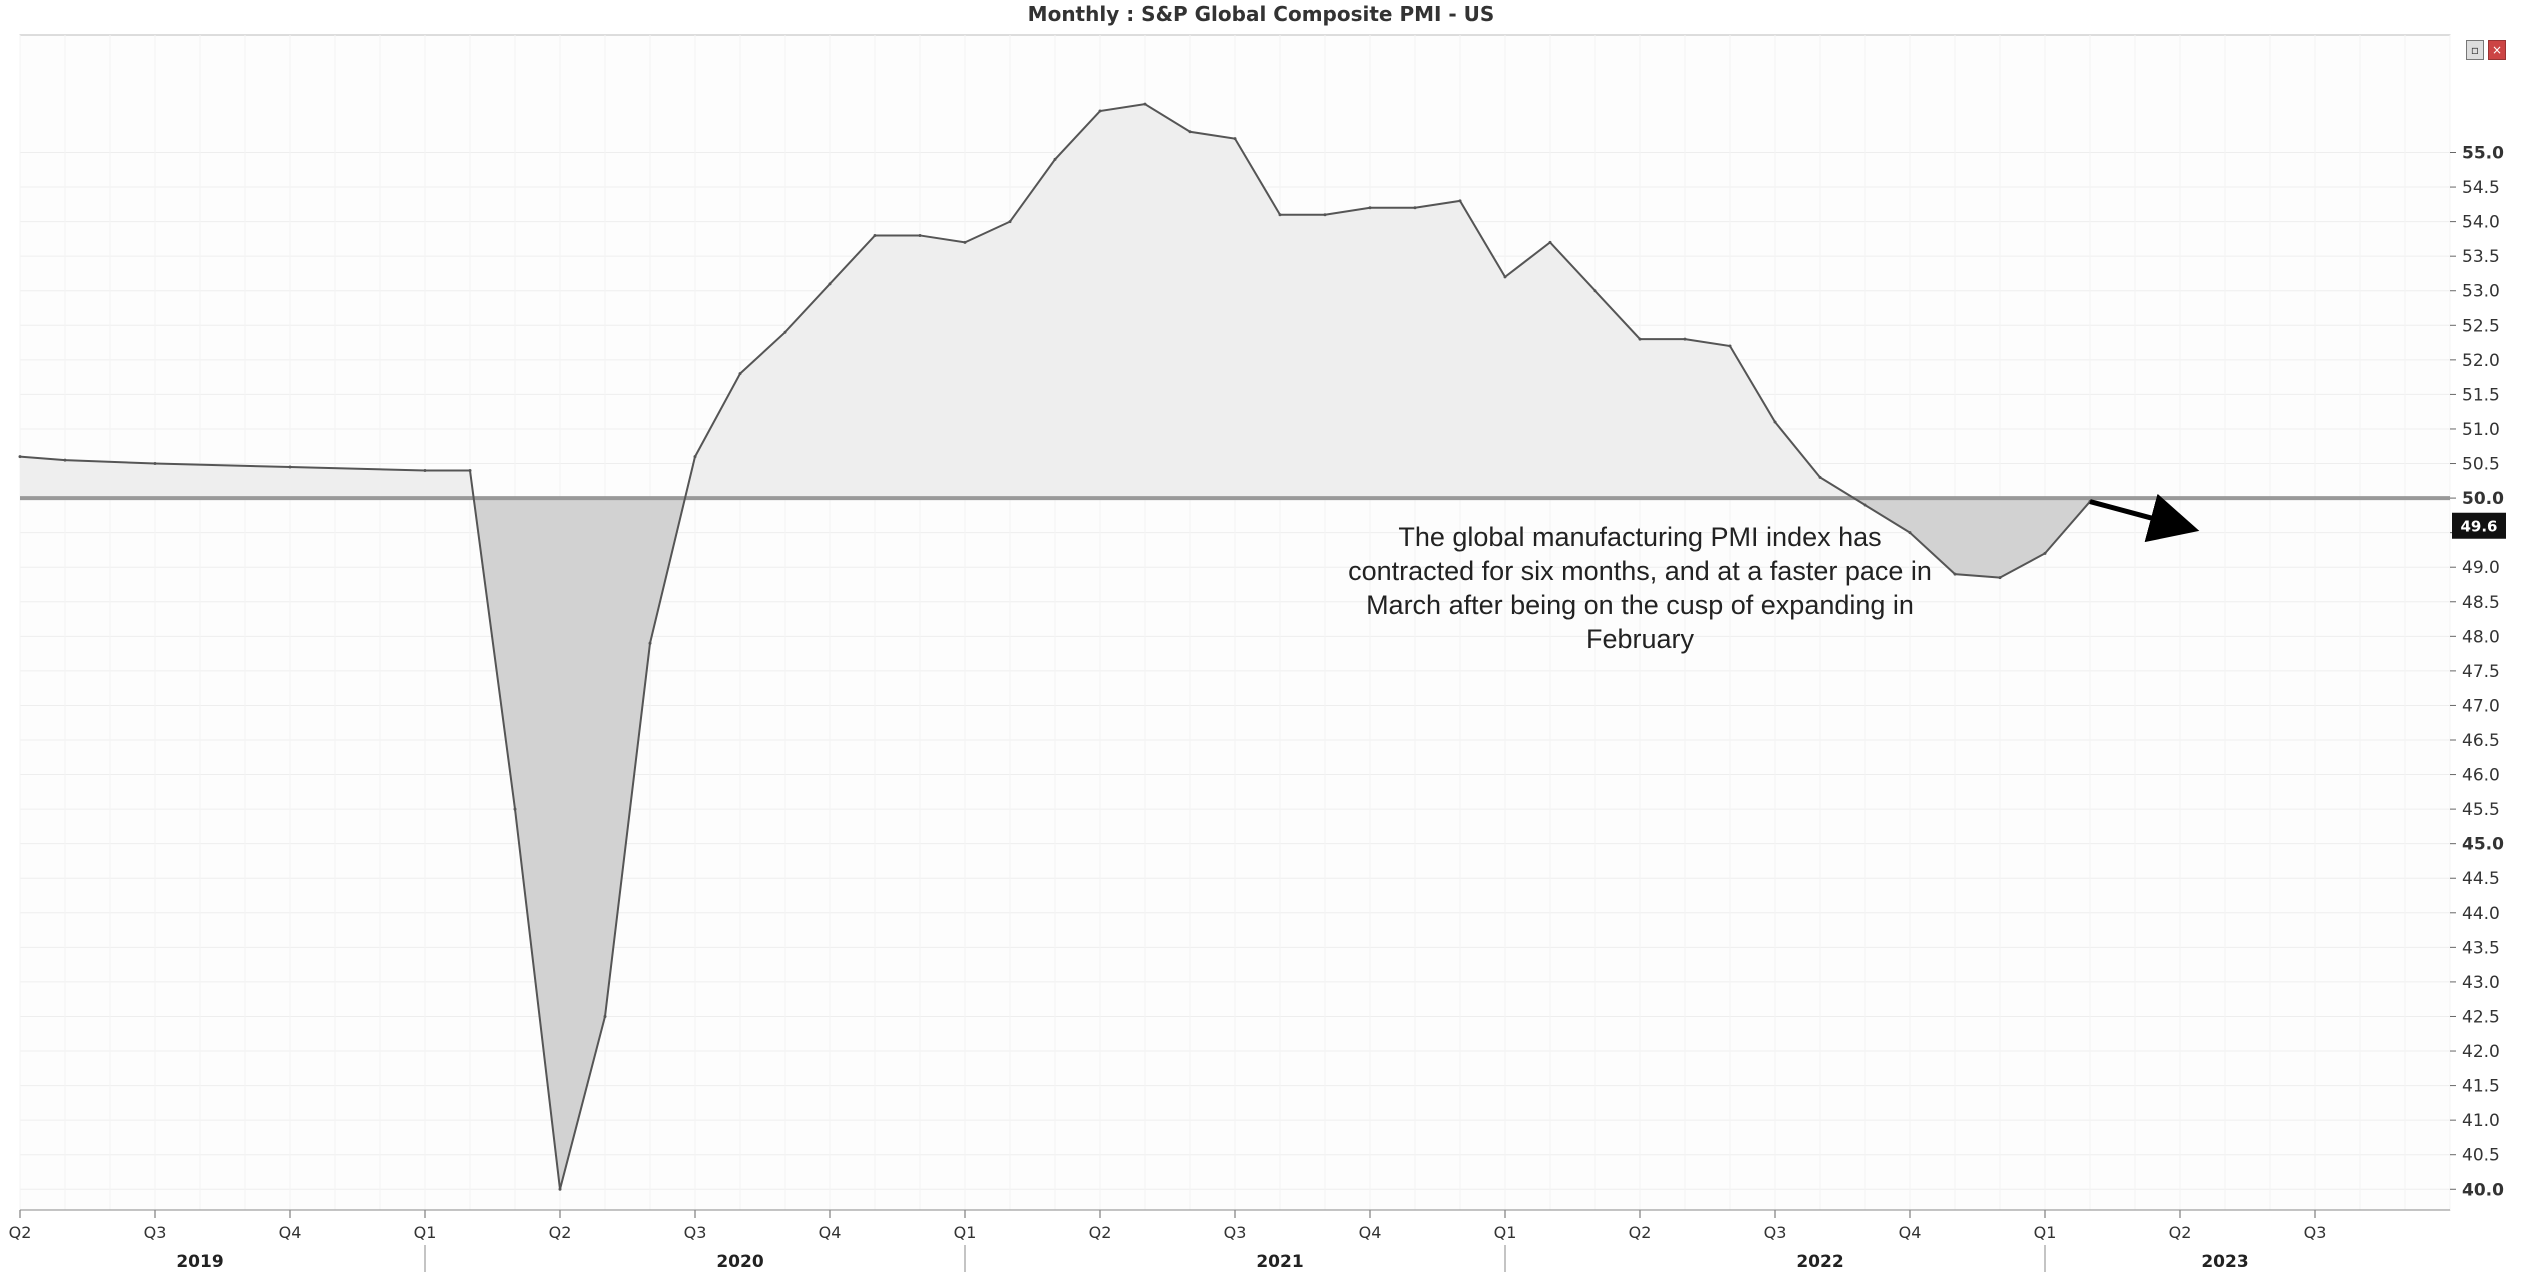 This screenshot has width=2522, height=1280. Describe the element at coordinates (2481, 983) in the screenshot. I see `y-tick-label: 43.0` at that location.